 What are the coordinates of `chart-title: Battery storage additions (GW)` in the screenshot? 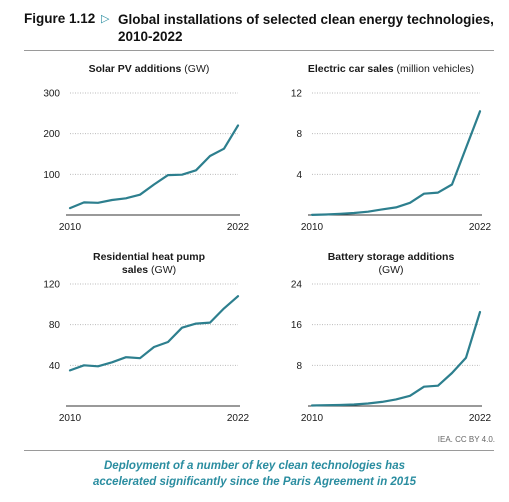 It's located at (391, 264).